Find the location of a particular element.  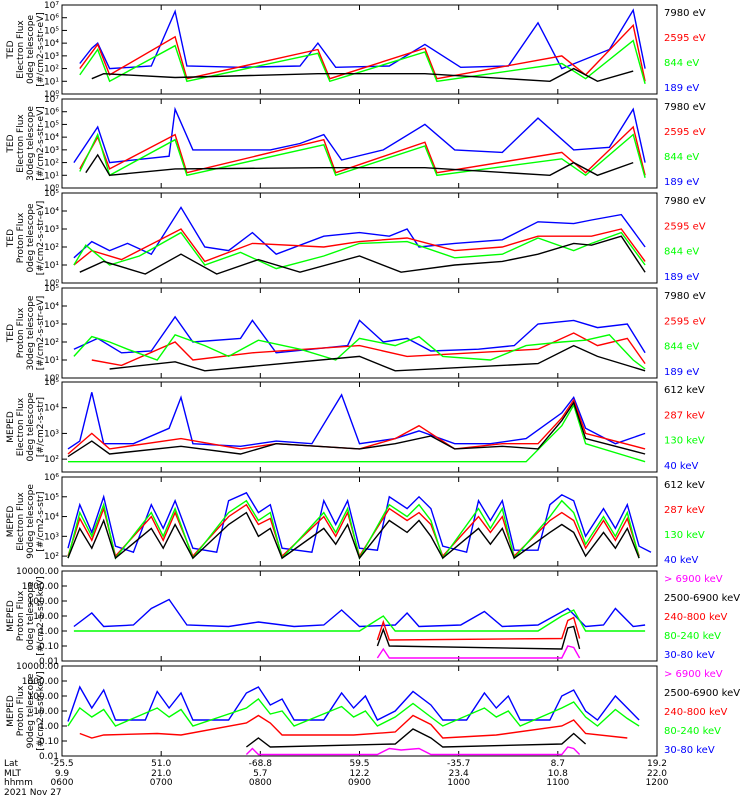

legend-entry: 40 keV is located at coordinates (681, 560).